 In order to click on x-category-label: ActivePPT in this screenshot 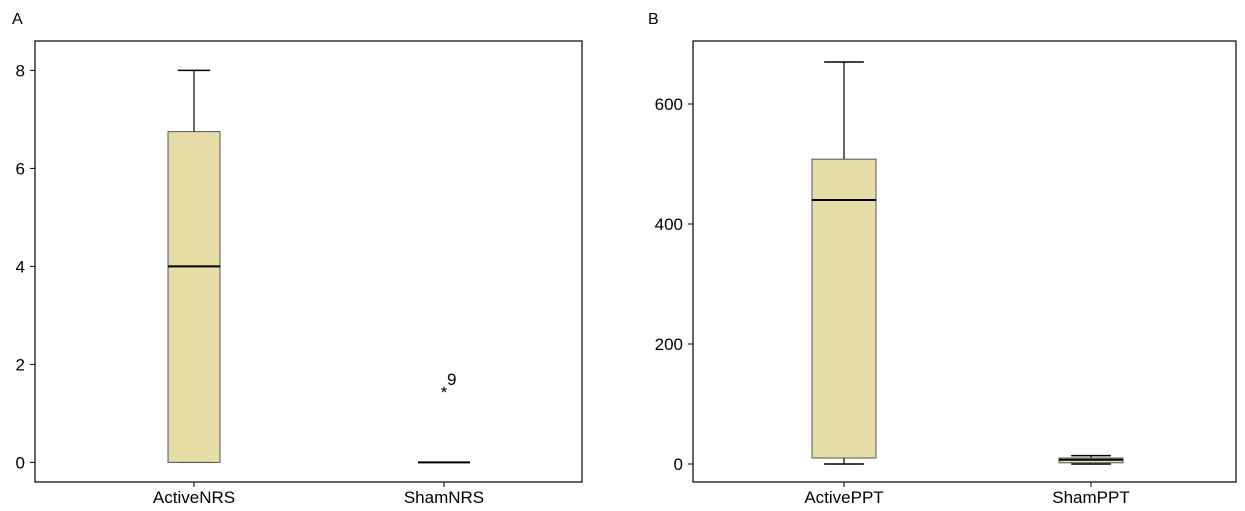, I will do `click(843, 497)`.